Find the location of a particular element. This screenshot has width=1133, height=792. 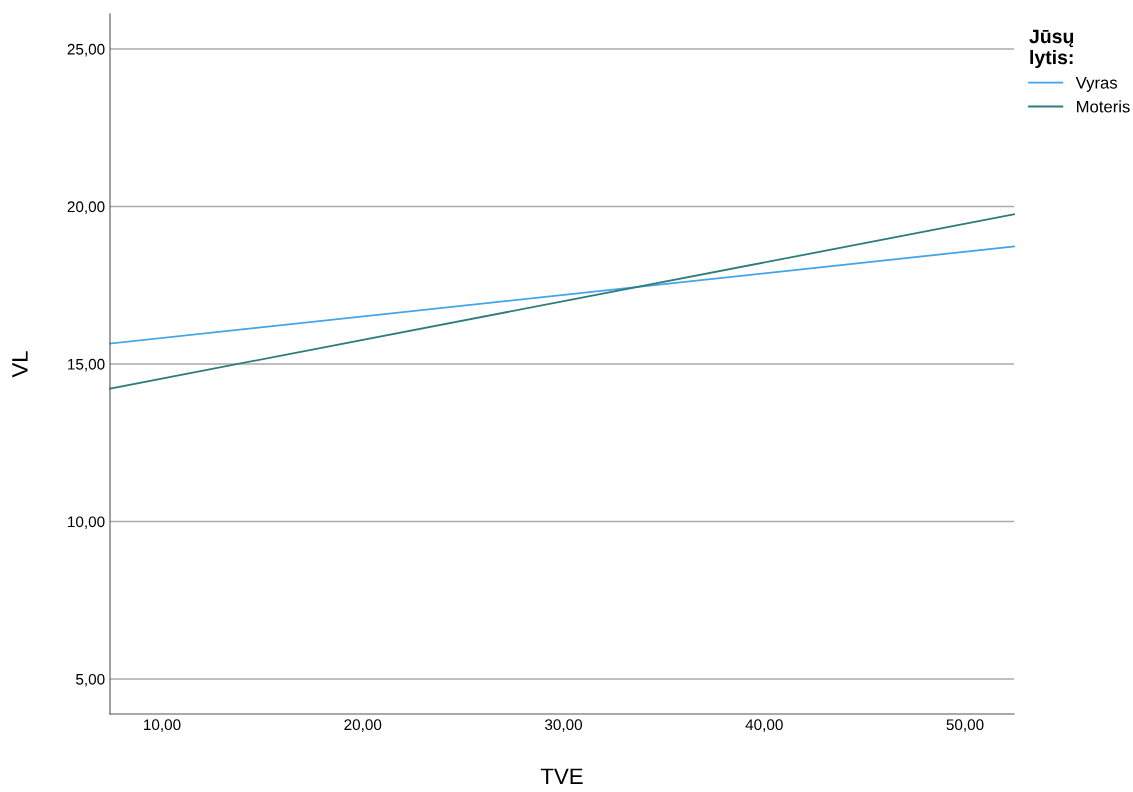

y-tick-label: 15,00 is located at coordinates (86, 365).